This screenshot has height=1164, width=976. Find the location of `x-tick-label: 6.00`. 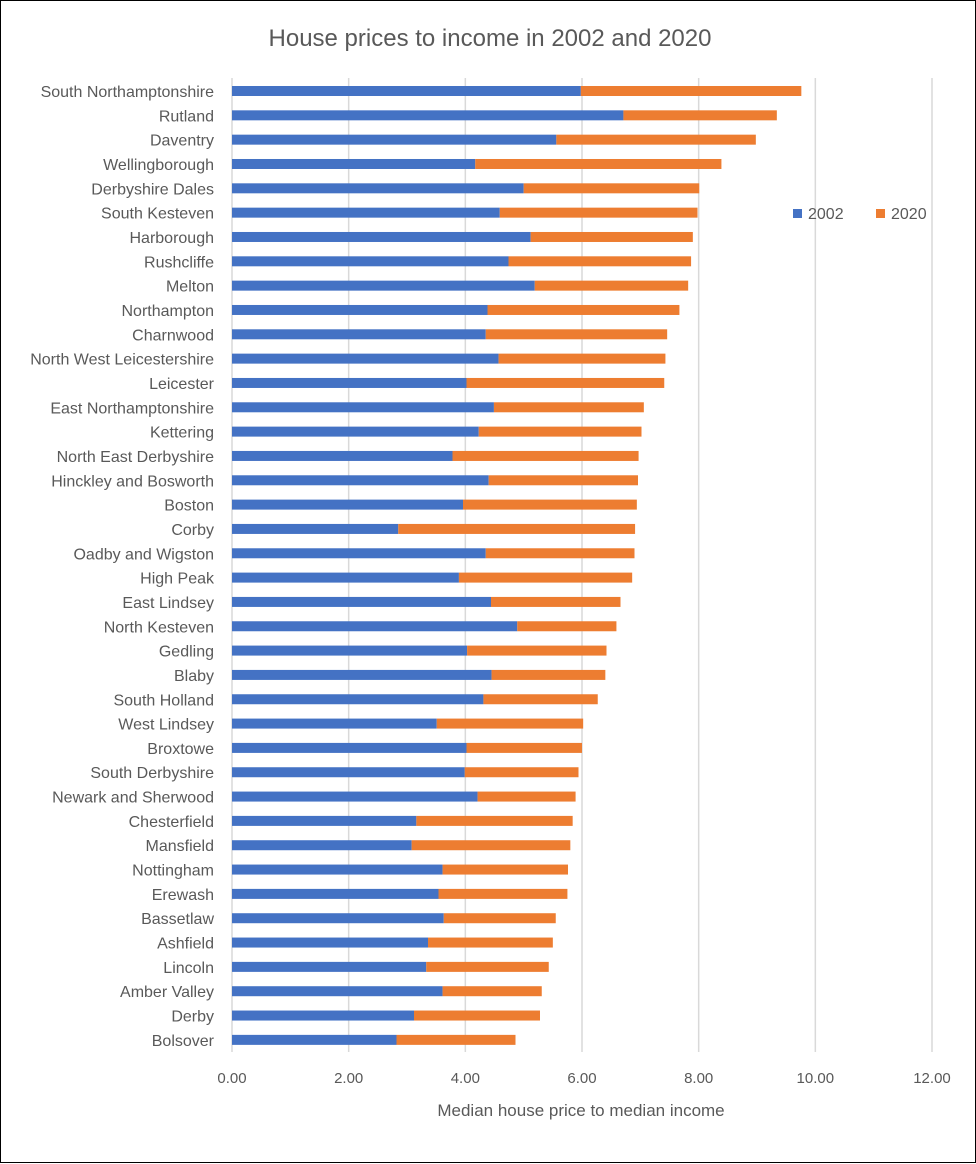

x-tick-label: 6.00 is located at coordinates (581, 1078).